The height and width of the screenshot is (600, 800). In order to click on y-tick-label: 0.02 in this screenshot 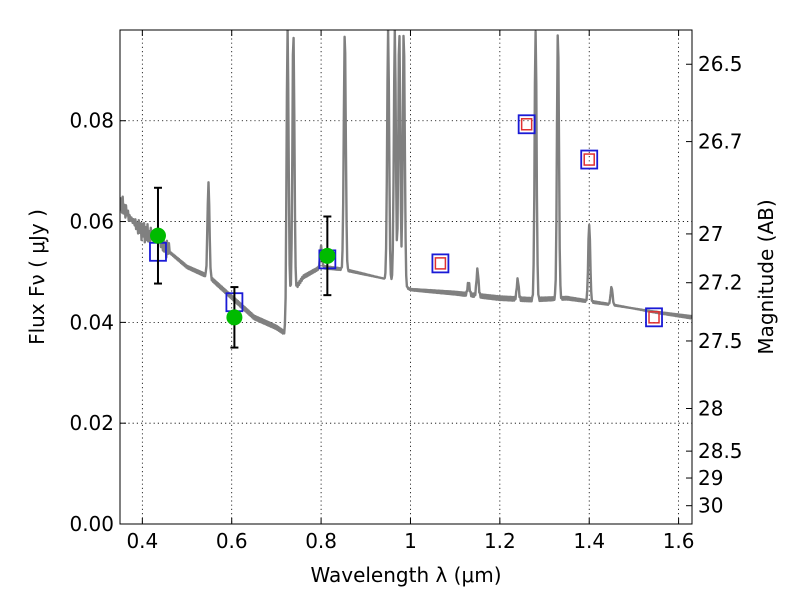, I will do `click(91, 423)`.